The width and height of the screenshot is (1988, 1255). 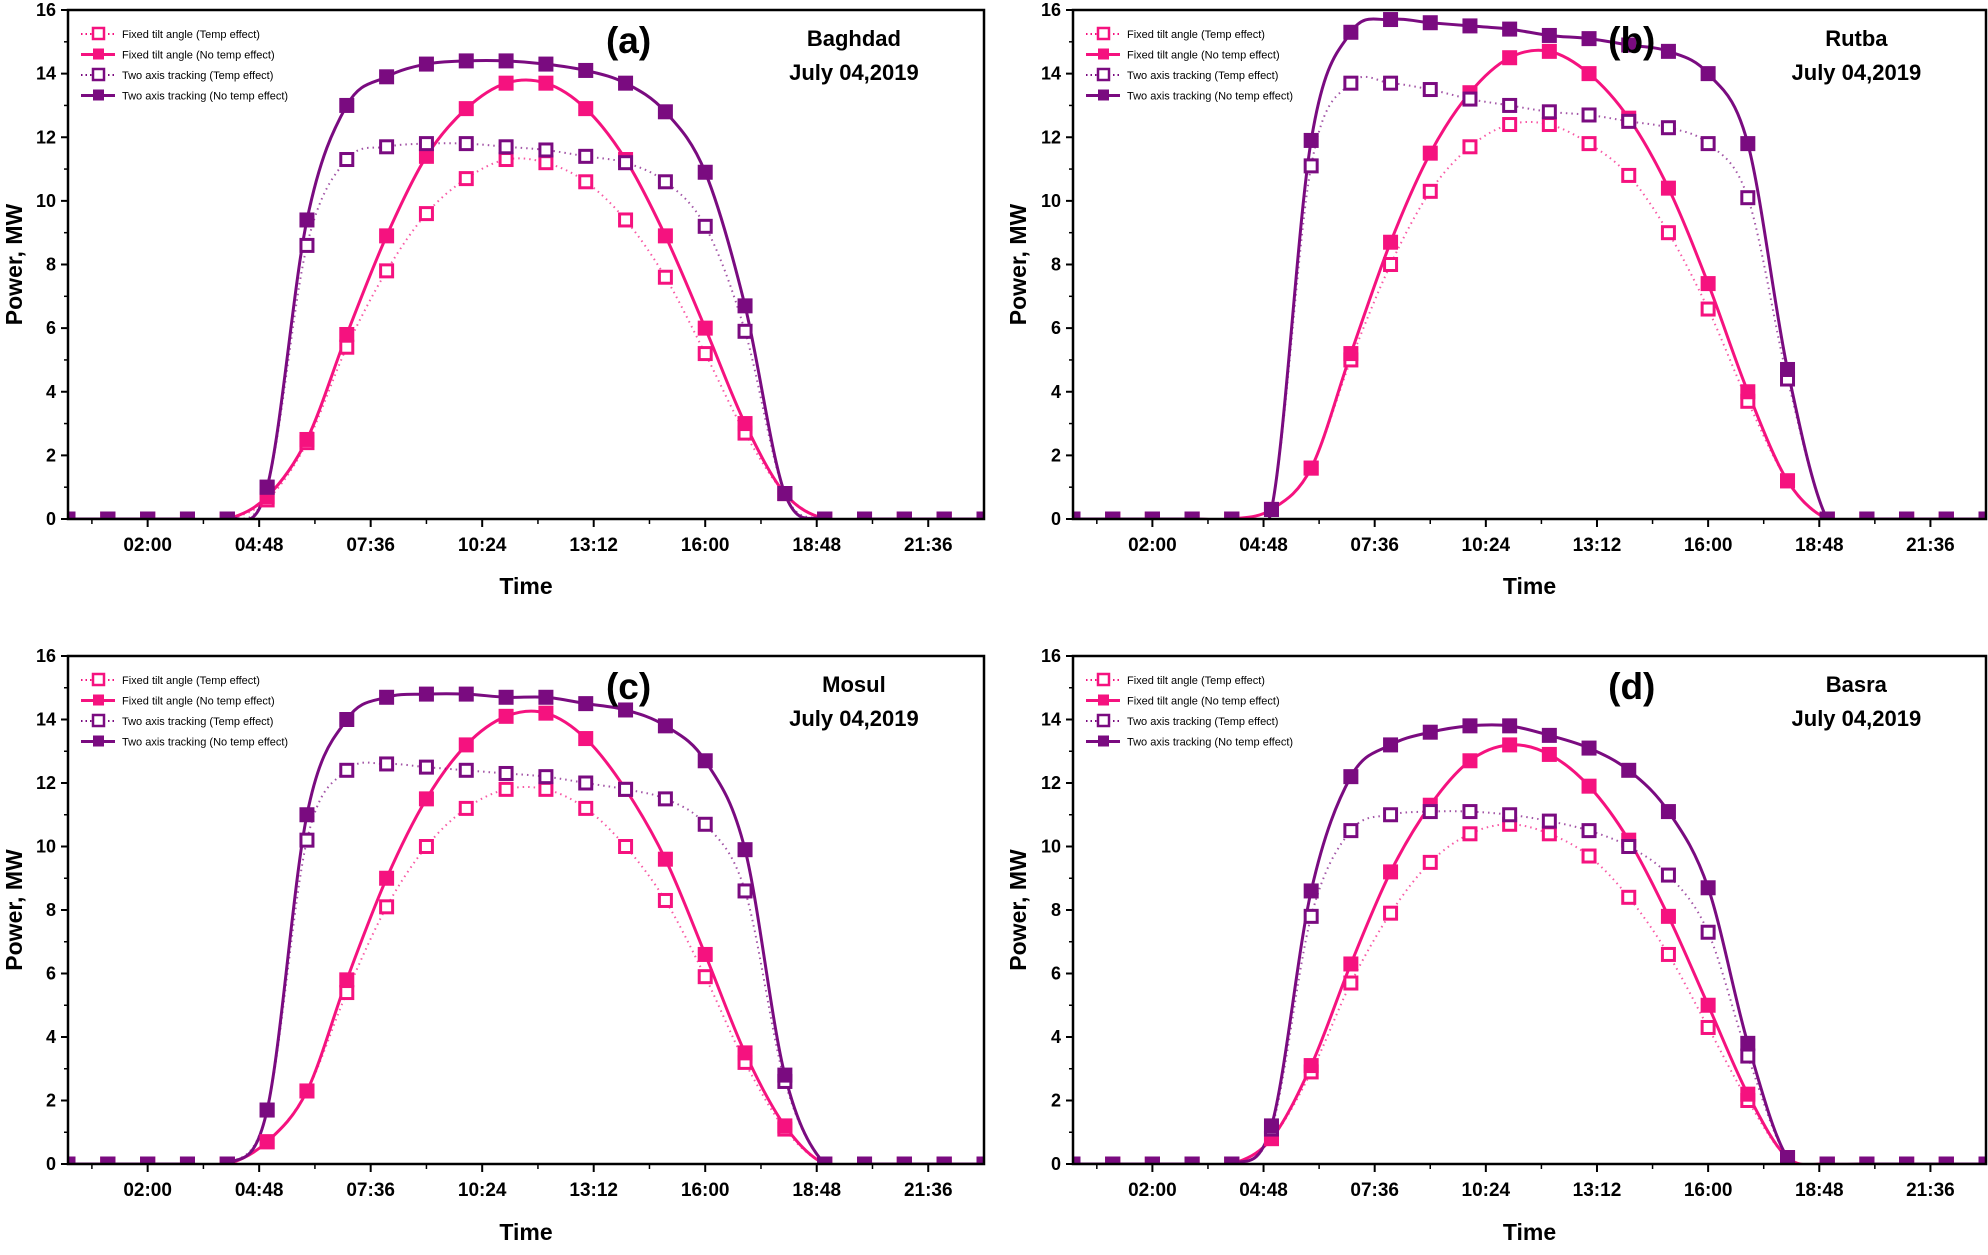 I want to click on panel-label: (d), so click(x=1631, y=686).